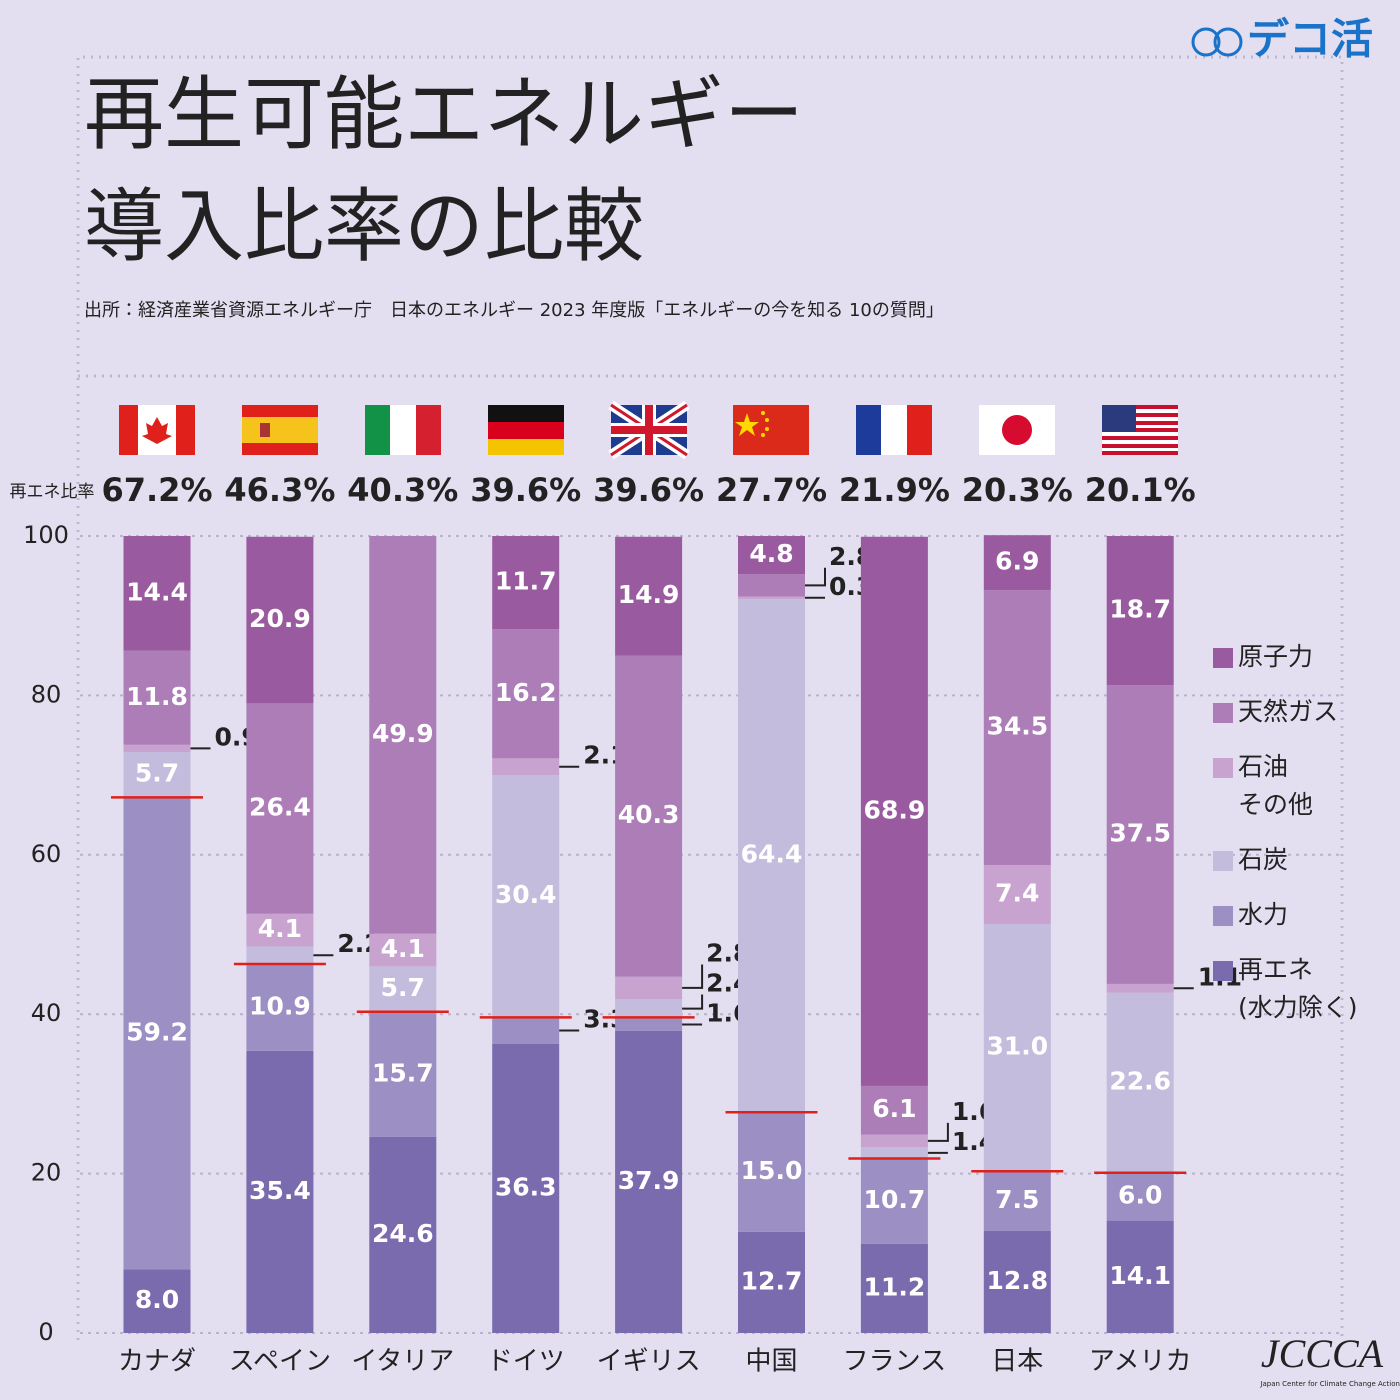 The image size is (1400, 1400). I want to click on data-label: 68.9, so click(895, 809).